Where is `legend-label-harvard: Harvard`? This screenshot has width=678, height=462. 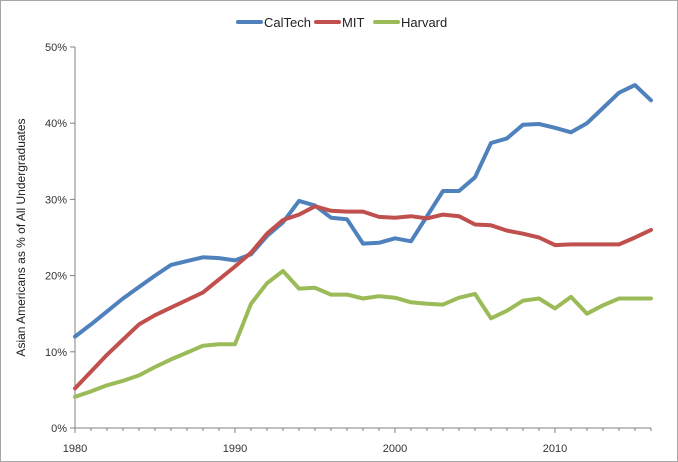 legend-label-harvard: Harvard is located at coordinates (424, 22).